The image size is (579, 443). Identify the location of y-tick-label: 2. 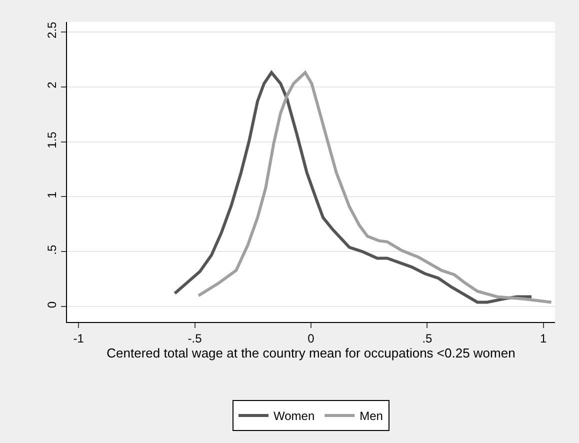
(52, 84).